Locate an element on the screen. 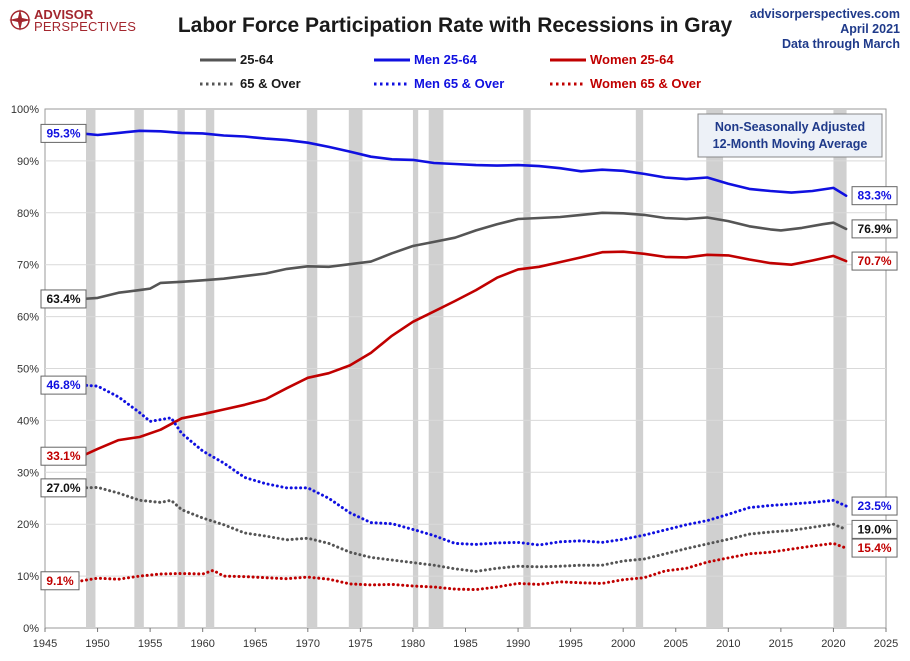 The height and width of the screenshot is (661, 910). legend-label-total: 25-64 is located at coordinates (257, 59).